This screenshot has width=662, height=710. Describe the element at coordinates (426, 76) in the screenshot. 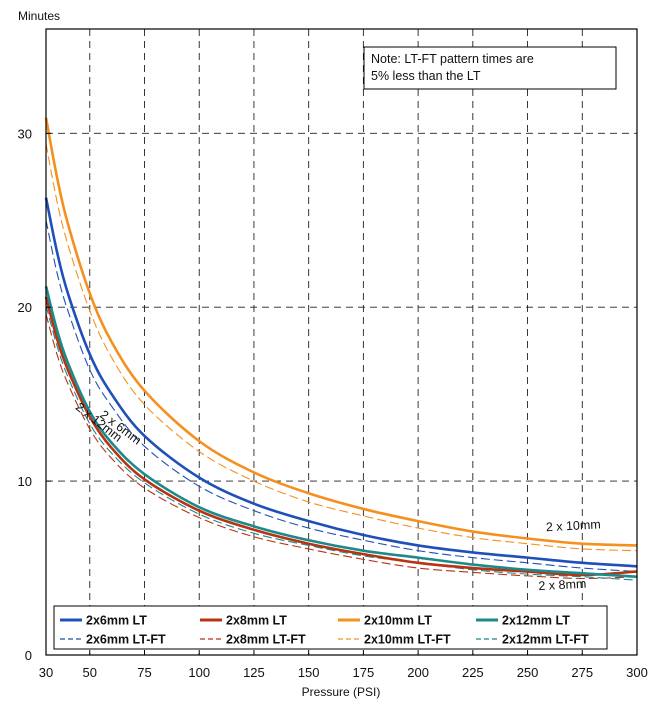

I see `note-line-2: 5% less than the LT` at that location.